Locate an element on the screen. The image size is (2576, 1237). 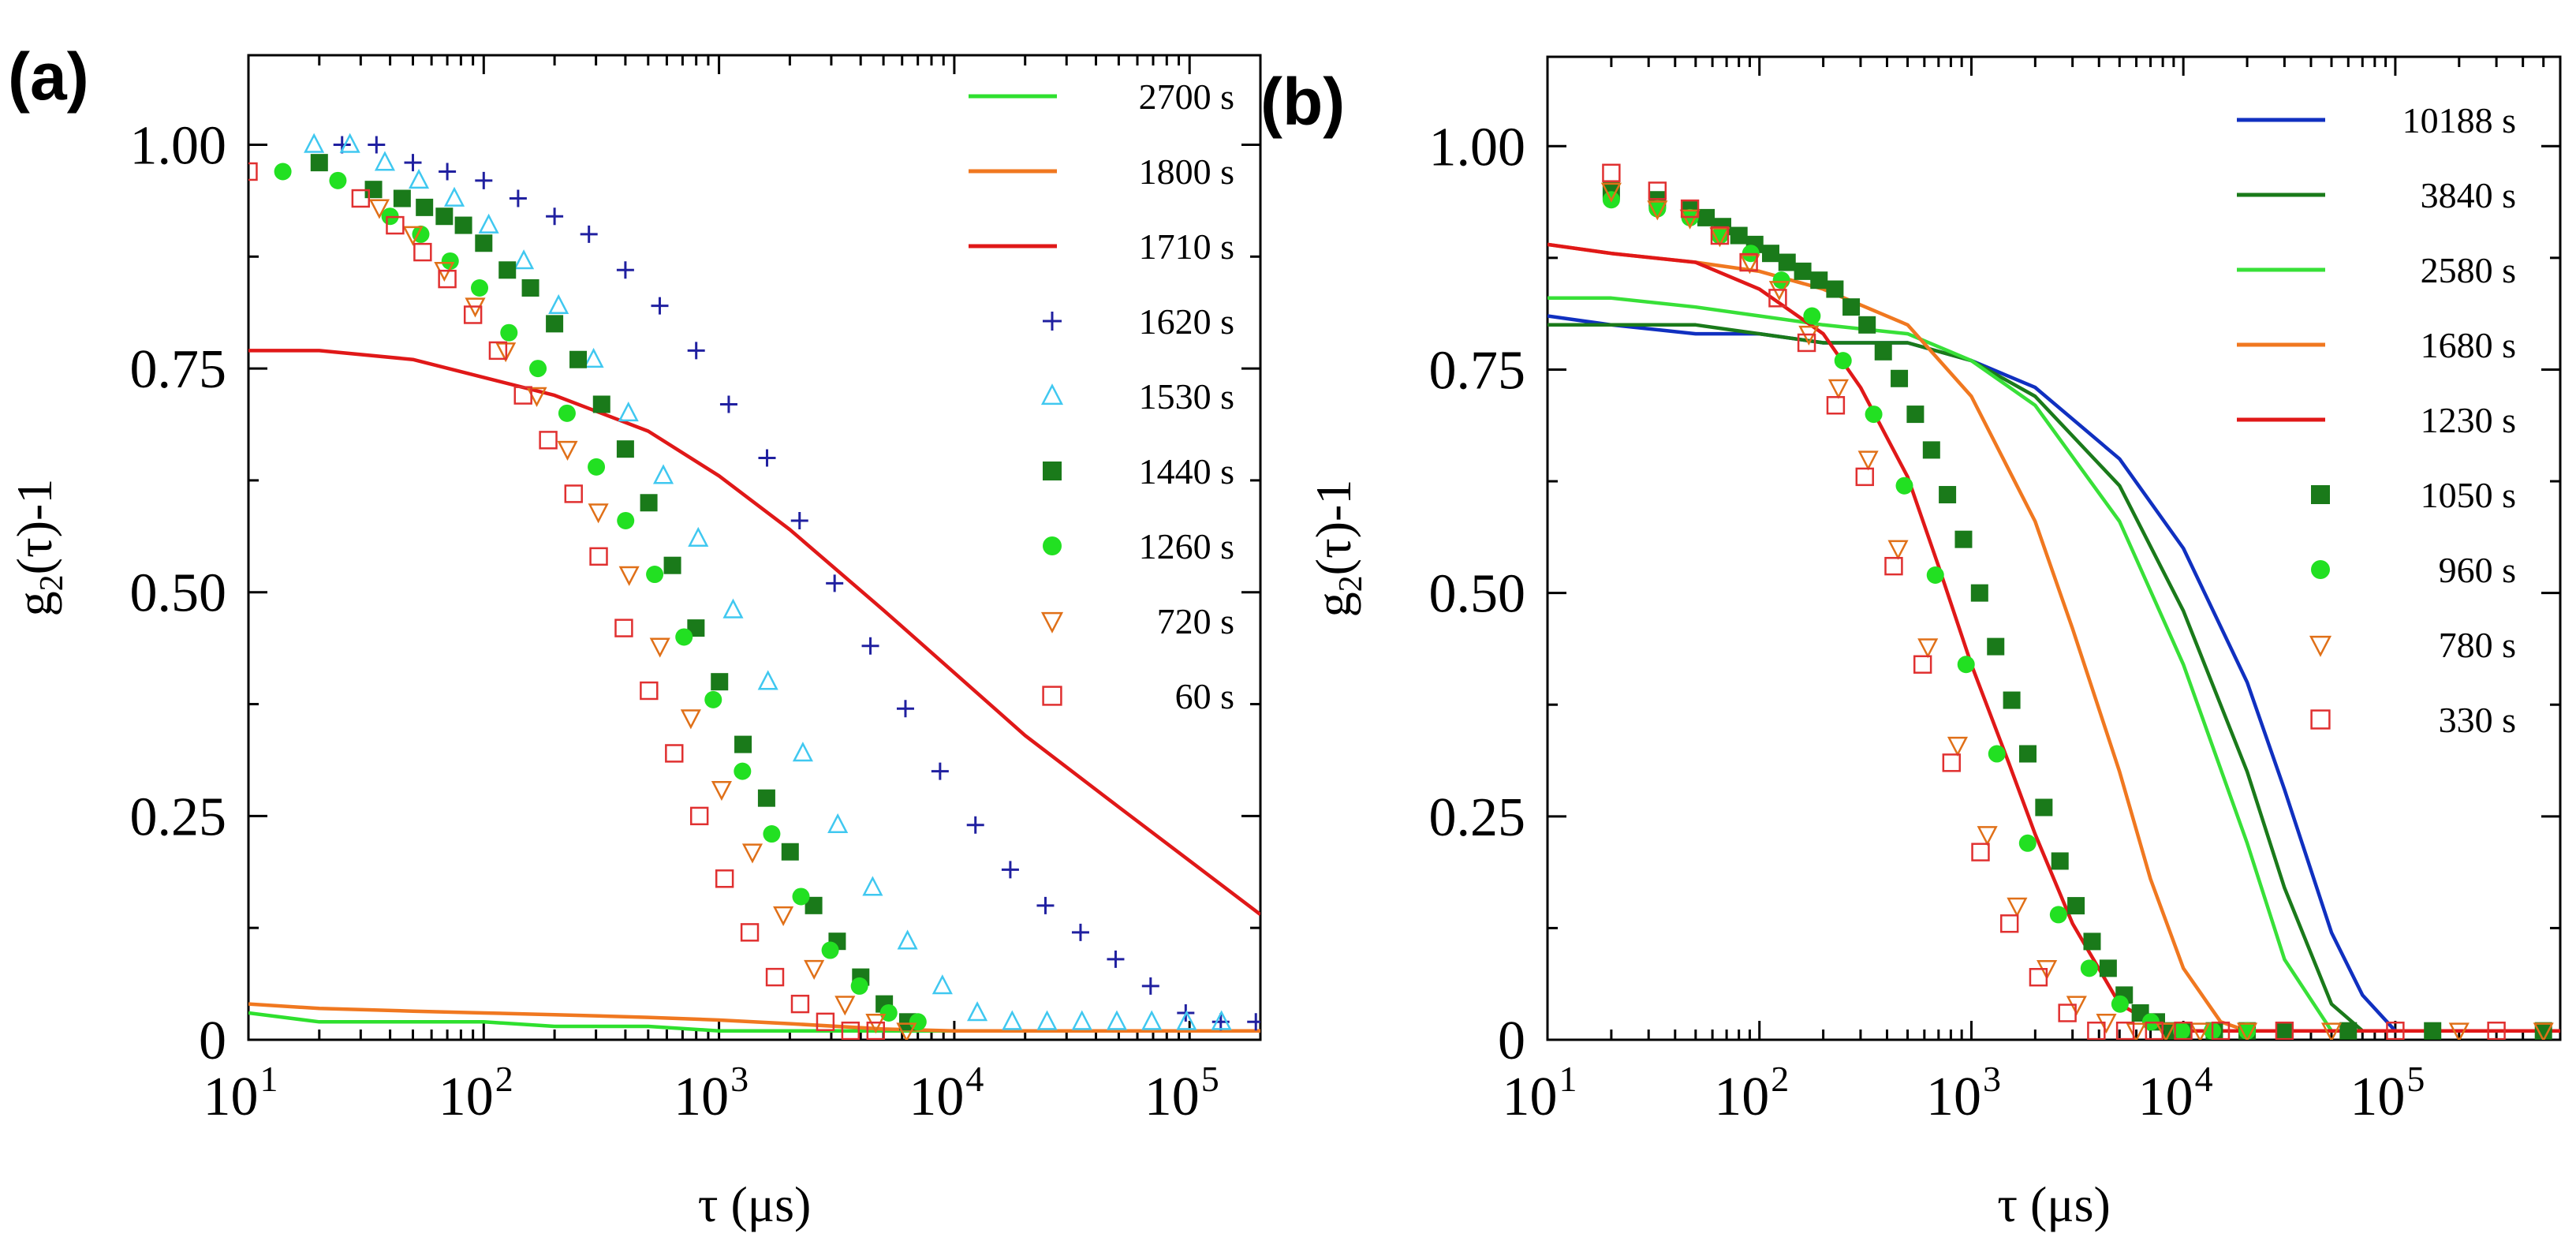
legend-item: 330 s is located at coordinates (2413, 720).